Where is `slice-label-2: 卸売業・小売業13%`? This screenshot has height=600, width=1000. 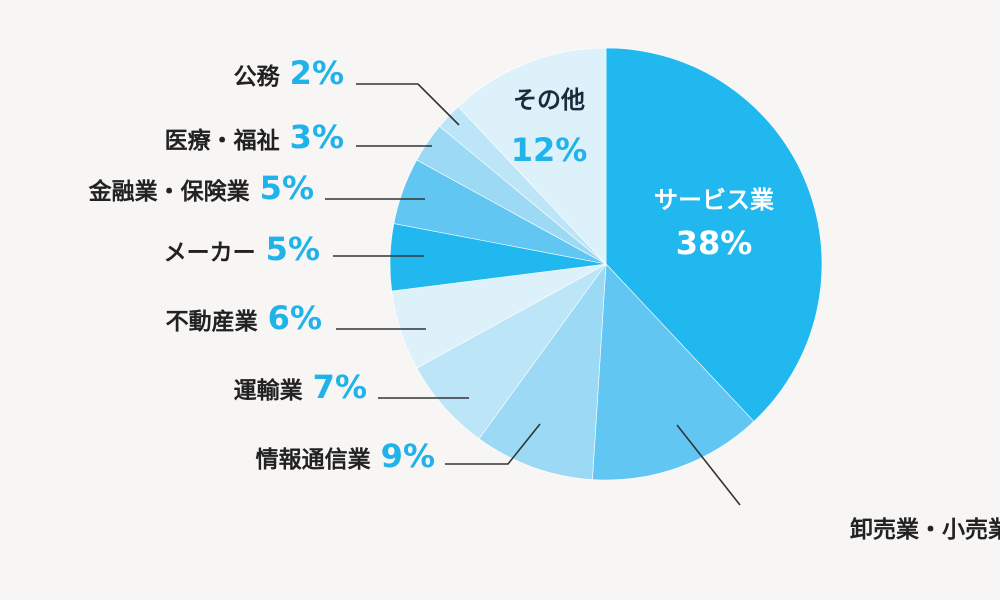 slice-label-2: 卸売業・小売業13% is located at coordinates (925, 526).